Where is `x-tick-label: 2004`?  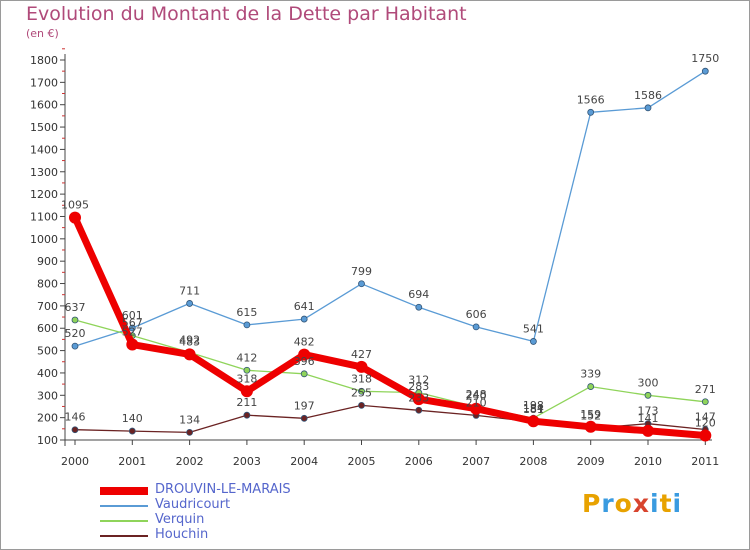
x-tick-label: 2004 is located at coordinates (304, 461).